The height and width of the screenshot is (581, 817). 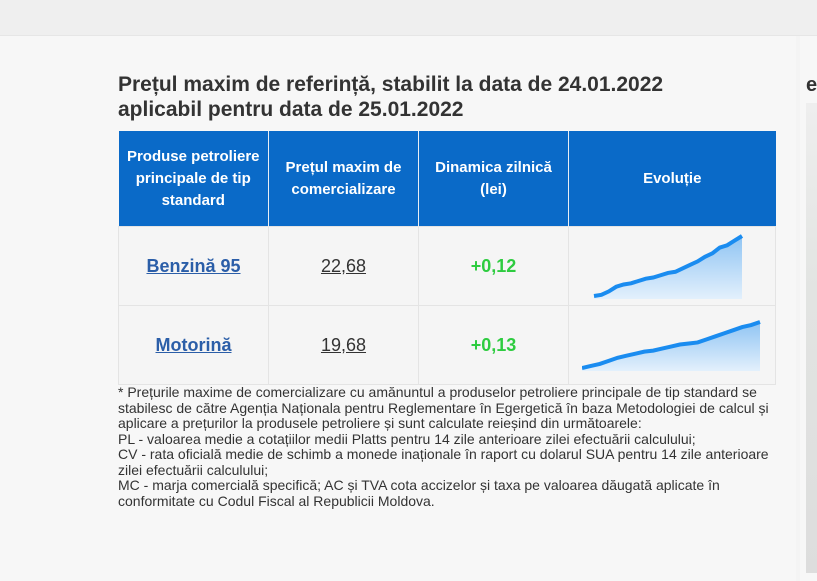 What do you see at coordinates (343, 265) in the screenshot?
I see `price-value: 22,68` at bounding box center [343, 265].